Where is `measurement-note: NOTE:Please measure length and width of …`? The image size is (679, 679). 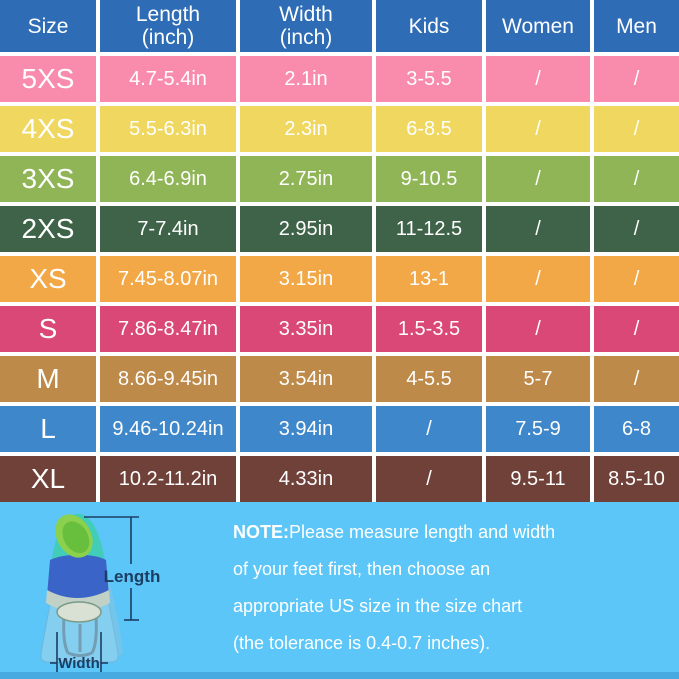 measurement-note: NOTE:Please measure length and width of … is located at coordinates (423, 588).